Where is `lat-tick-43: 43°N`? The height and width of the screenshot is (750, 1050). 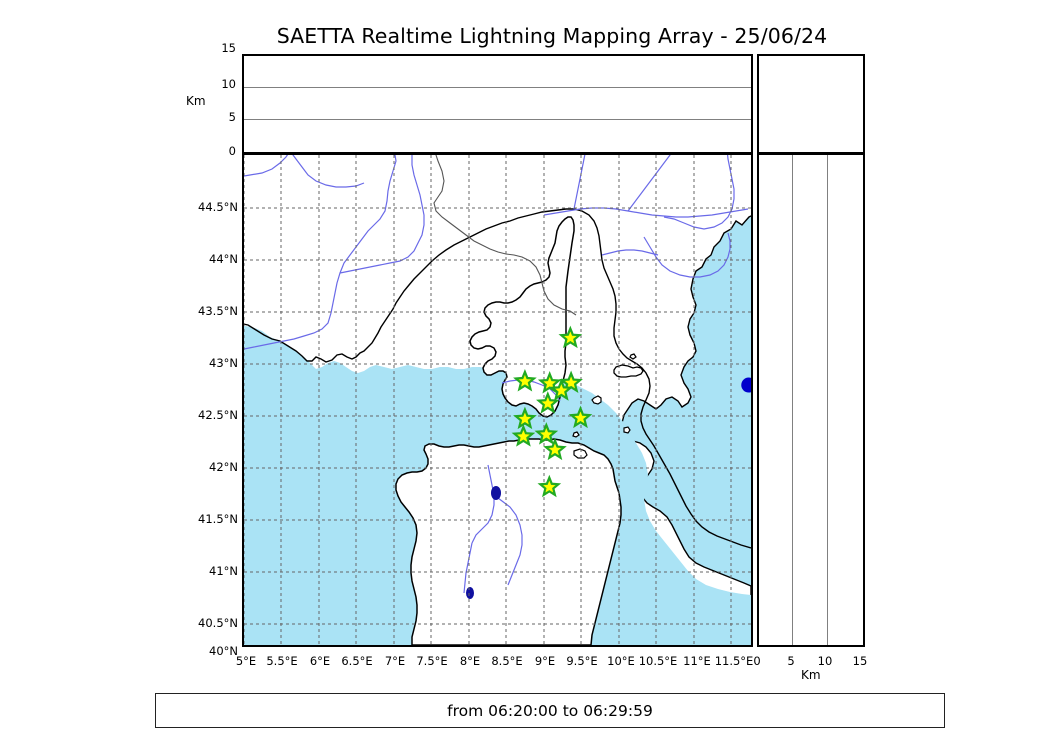
lat-tick-43: 43°N is located at coordinates (223, 363).